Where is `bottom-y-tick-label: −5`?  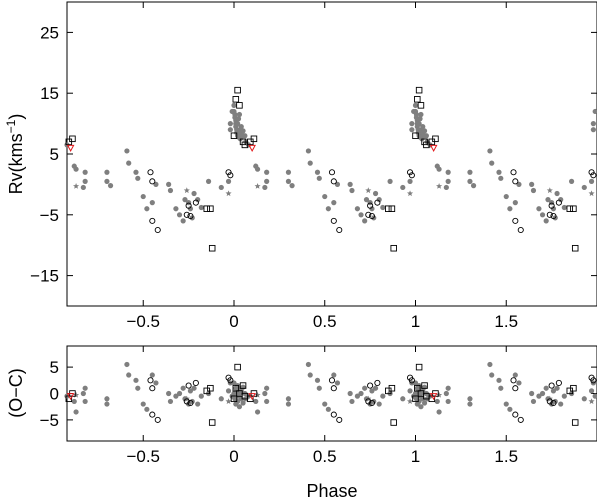 bottom-y-tick-label: −5 is located at coordinates (49, 420).